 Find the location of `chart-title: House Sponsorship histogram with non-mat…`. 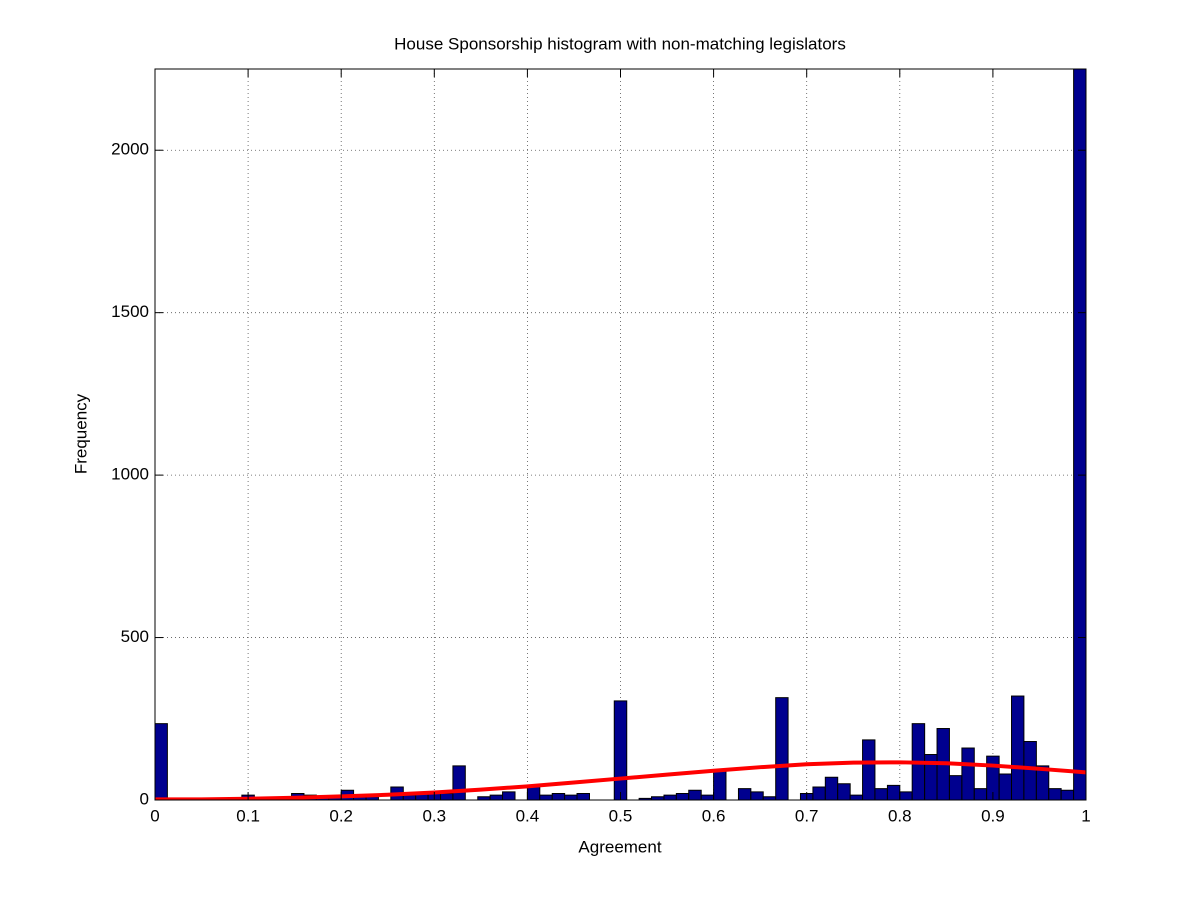

chart-title: House Sponsorship histogram with non-mat… is located at coordinates (620, 43).